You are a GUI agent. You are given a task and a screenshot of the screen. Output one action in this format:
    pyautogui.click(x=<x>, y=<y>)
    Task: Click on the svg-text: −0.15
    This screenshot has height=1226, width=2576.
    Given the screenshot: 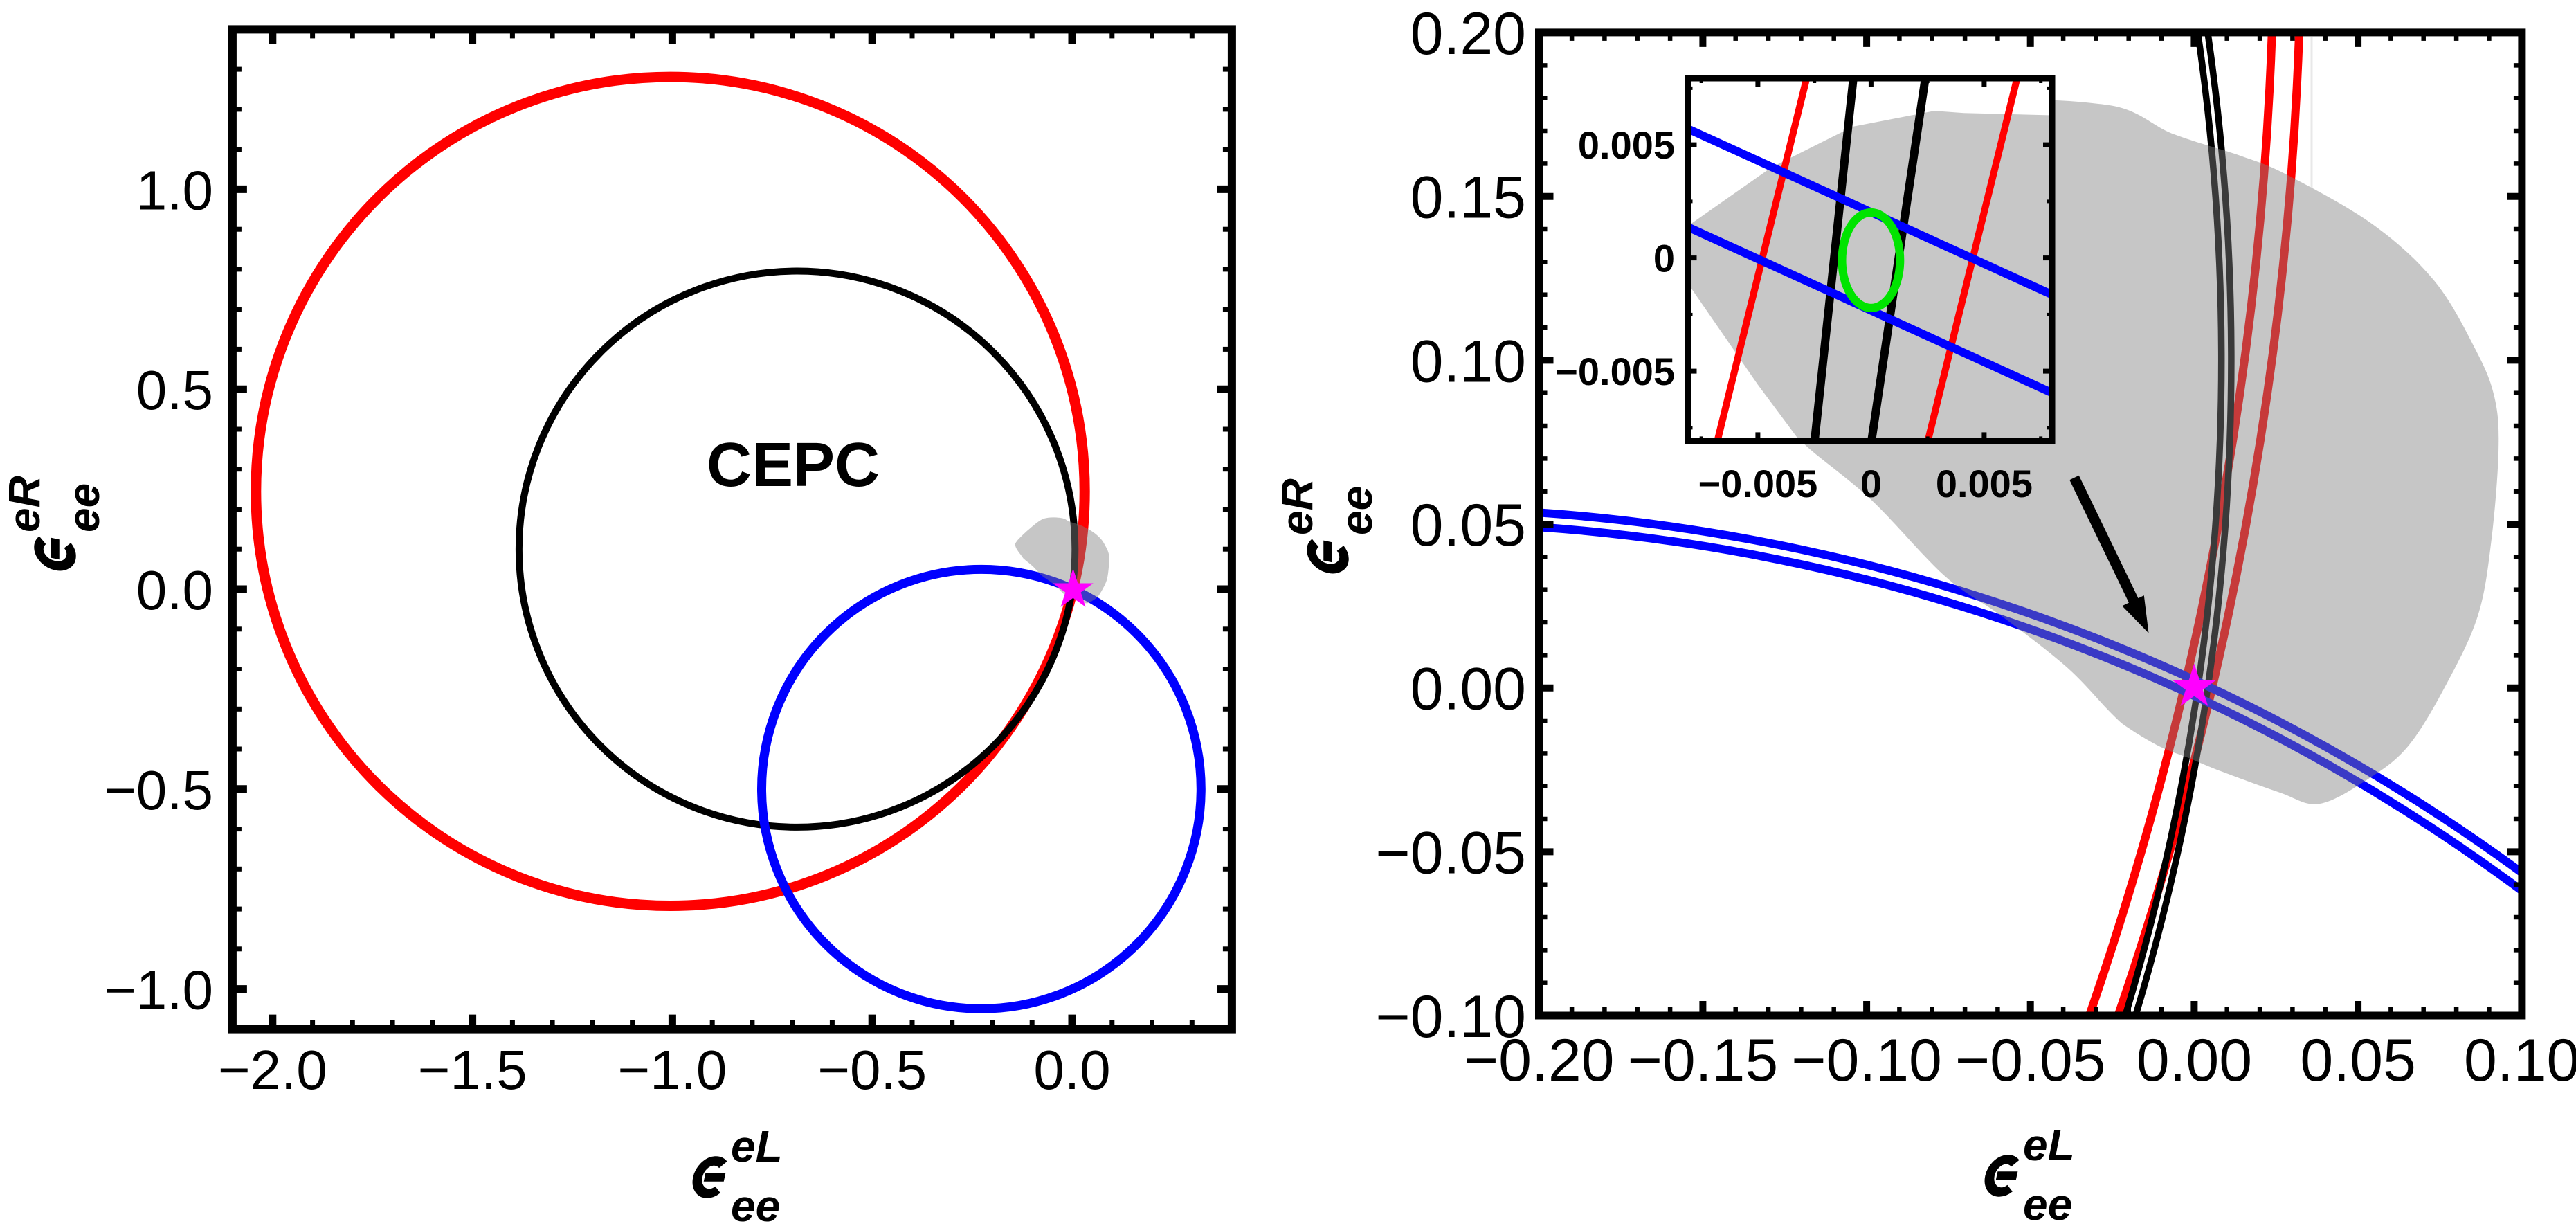 What is the action you would take?
    pyautogui.click(x=1703, y=1060)
    